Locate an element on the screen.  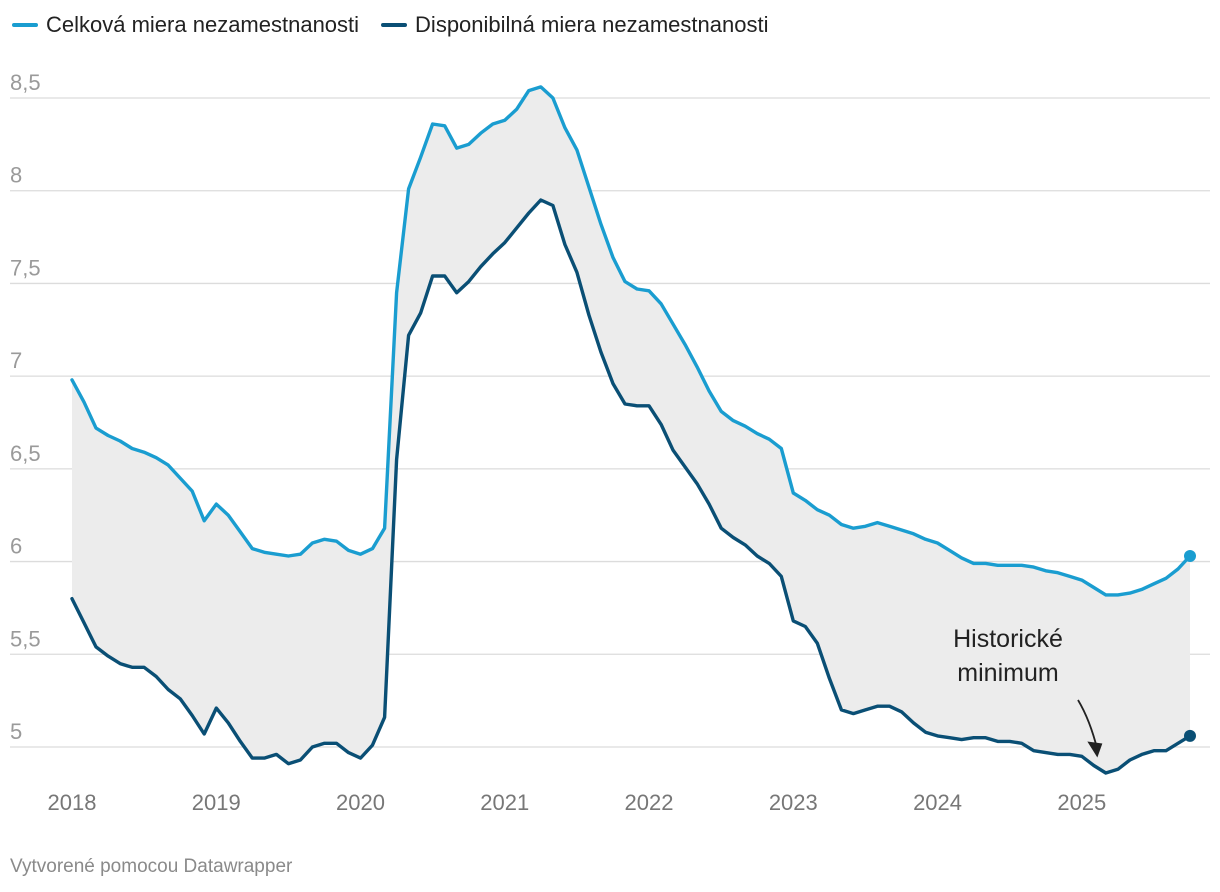
legend-label-disposable: Disponibilná miera nezamestnanosti is located at coordinates (592, 24).